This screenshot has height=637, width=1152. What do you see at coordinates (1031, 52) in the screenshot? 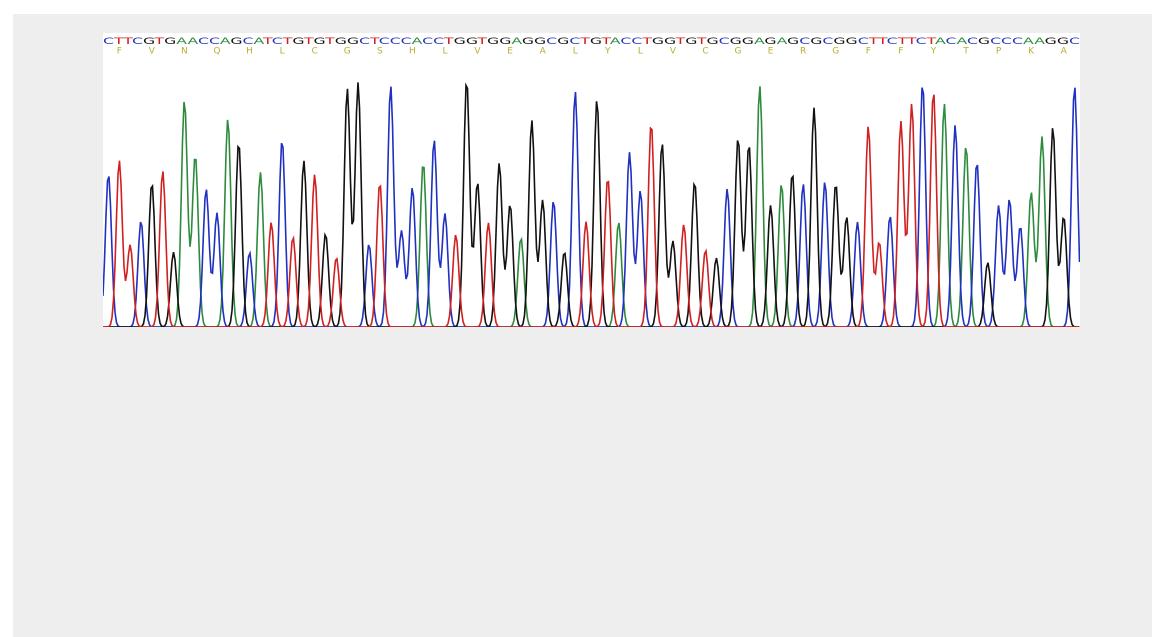
I see `amino-acid: K` at bounding box center [1031, 52].